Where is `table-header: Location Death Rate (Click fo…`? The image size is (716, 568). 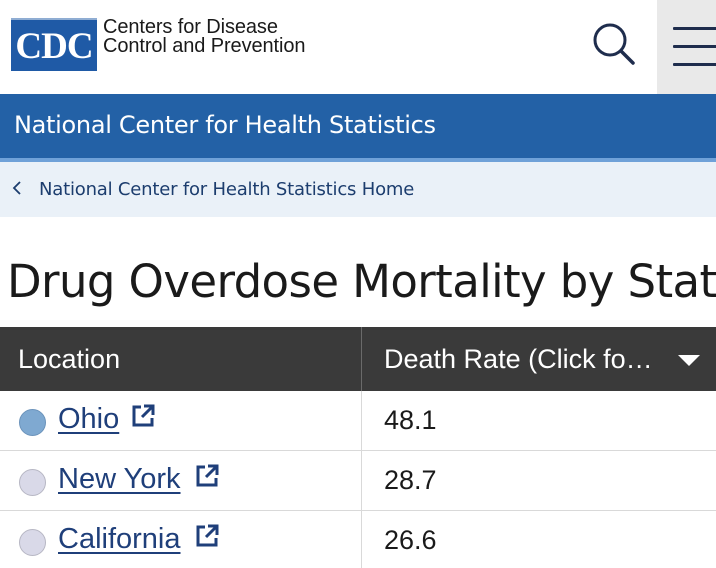
table-header: Location Death Rate (Click fo… is located at coordinates (358, 359).